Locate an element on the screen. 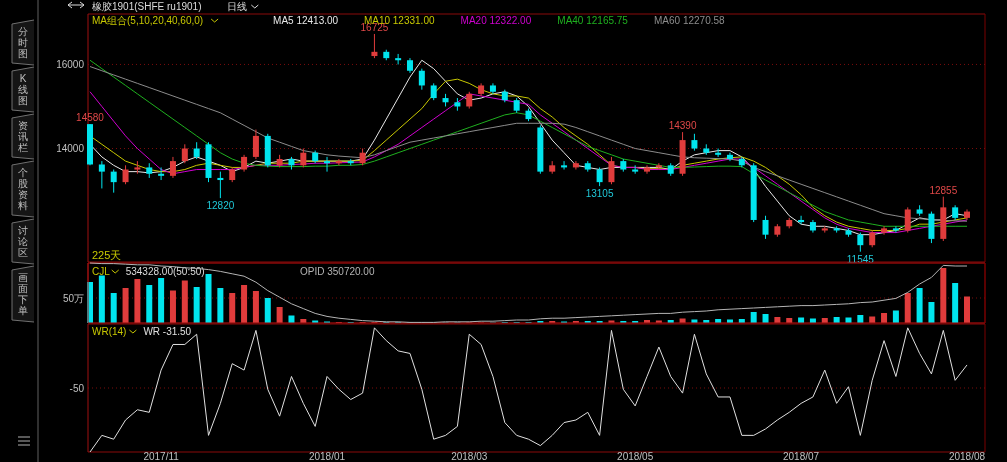 This screenshot has width=1007, height=462. text: 分时图 is located at coordinates (23, 42).